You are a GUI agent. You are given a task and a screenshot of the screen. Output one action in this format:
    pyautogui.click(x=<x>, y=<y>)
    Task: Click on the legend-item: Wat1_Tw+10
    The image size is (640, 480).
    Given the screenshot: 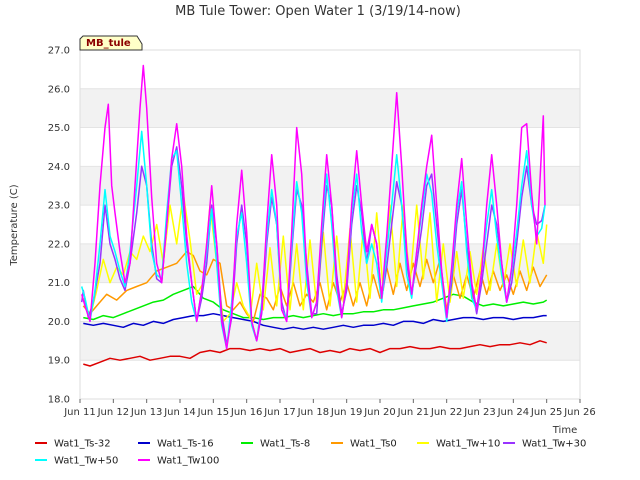 What is the action you would take?
    pyautogui.click(x=458, y=444)
    